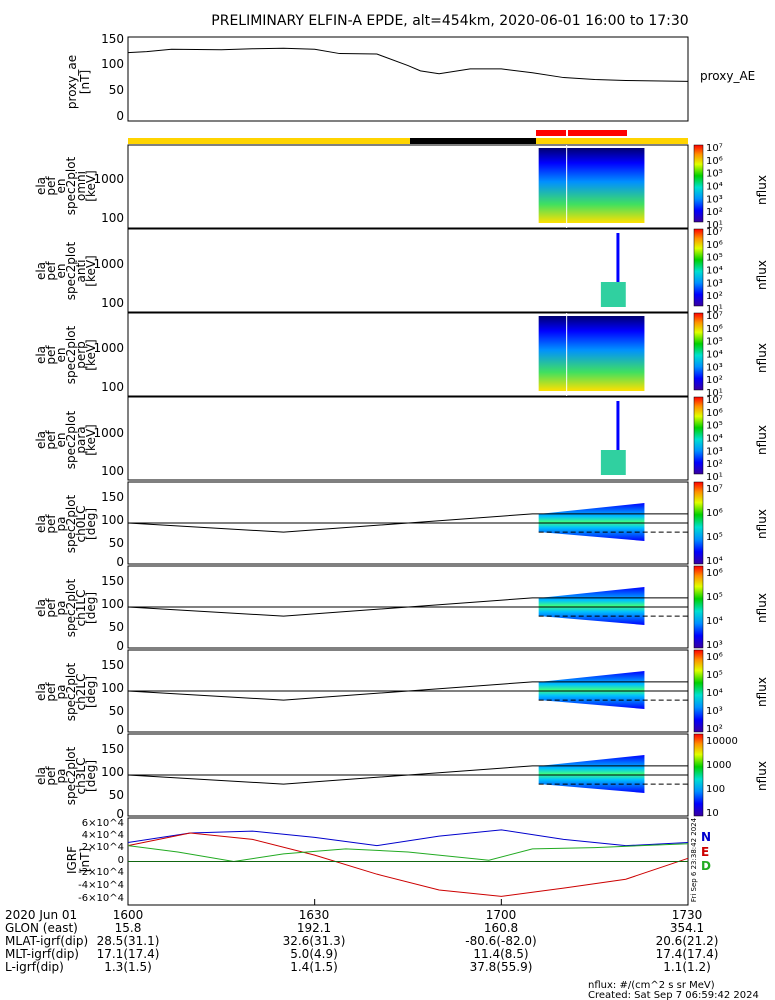 The width and height of the screenshot is (775, 1000). Describe the element at coordinates (314, 967) in the screenshot. I see `cell-l-1630: 1.4(1.5)` at that location.